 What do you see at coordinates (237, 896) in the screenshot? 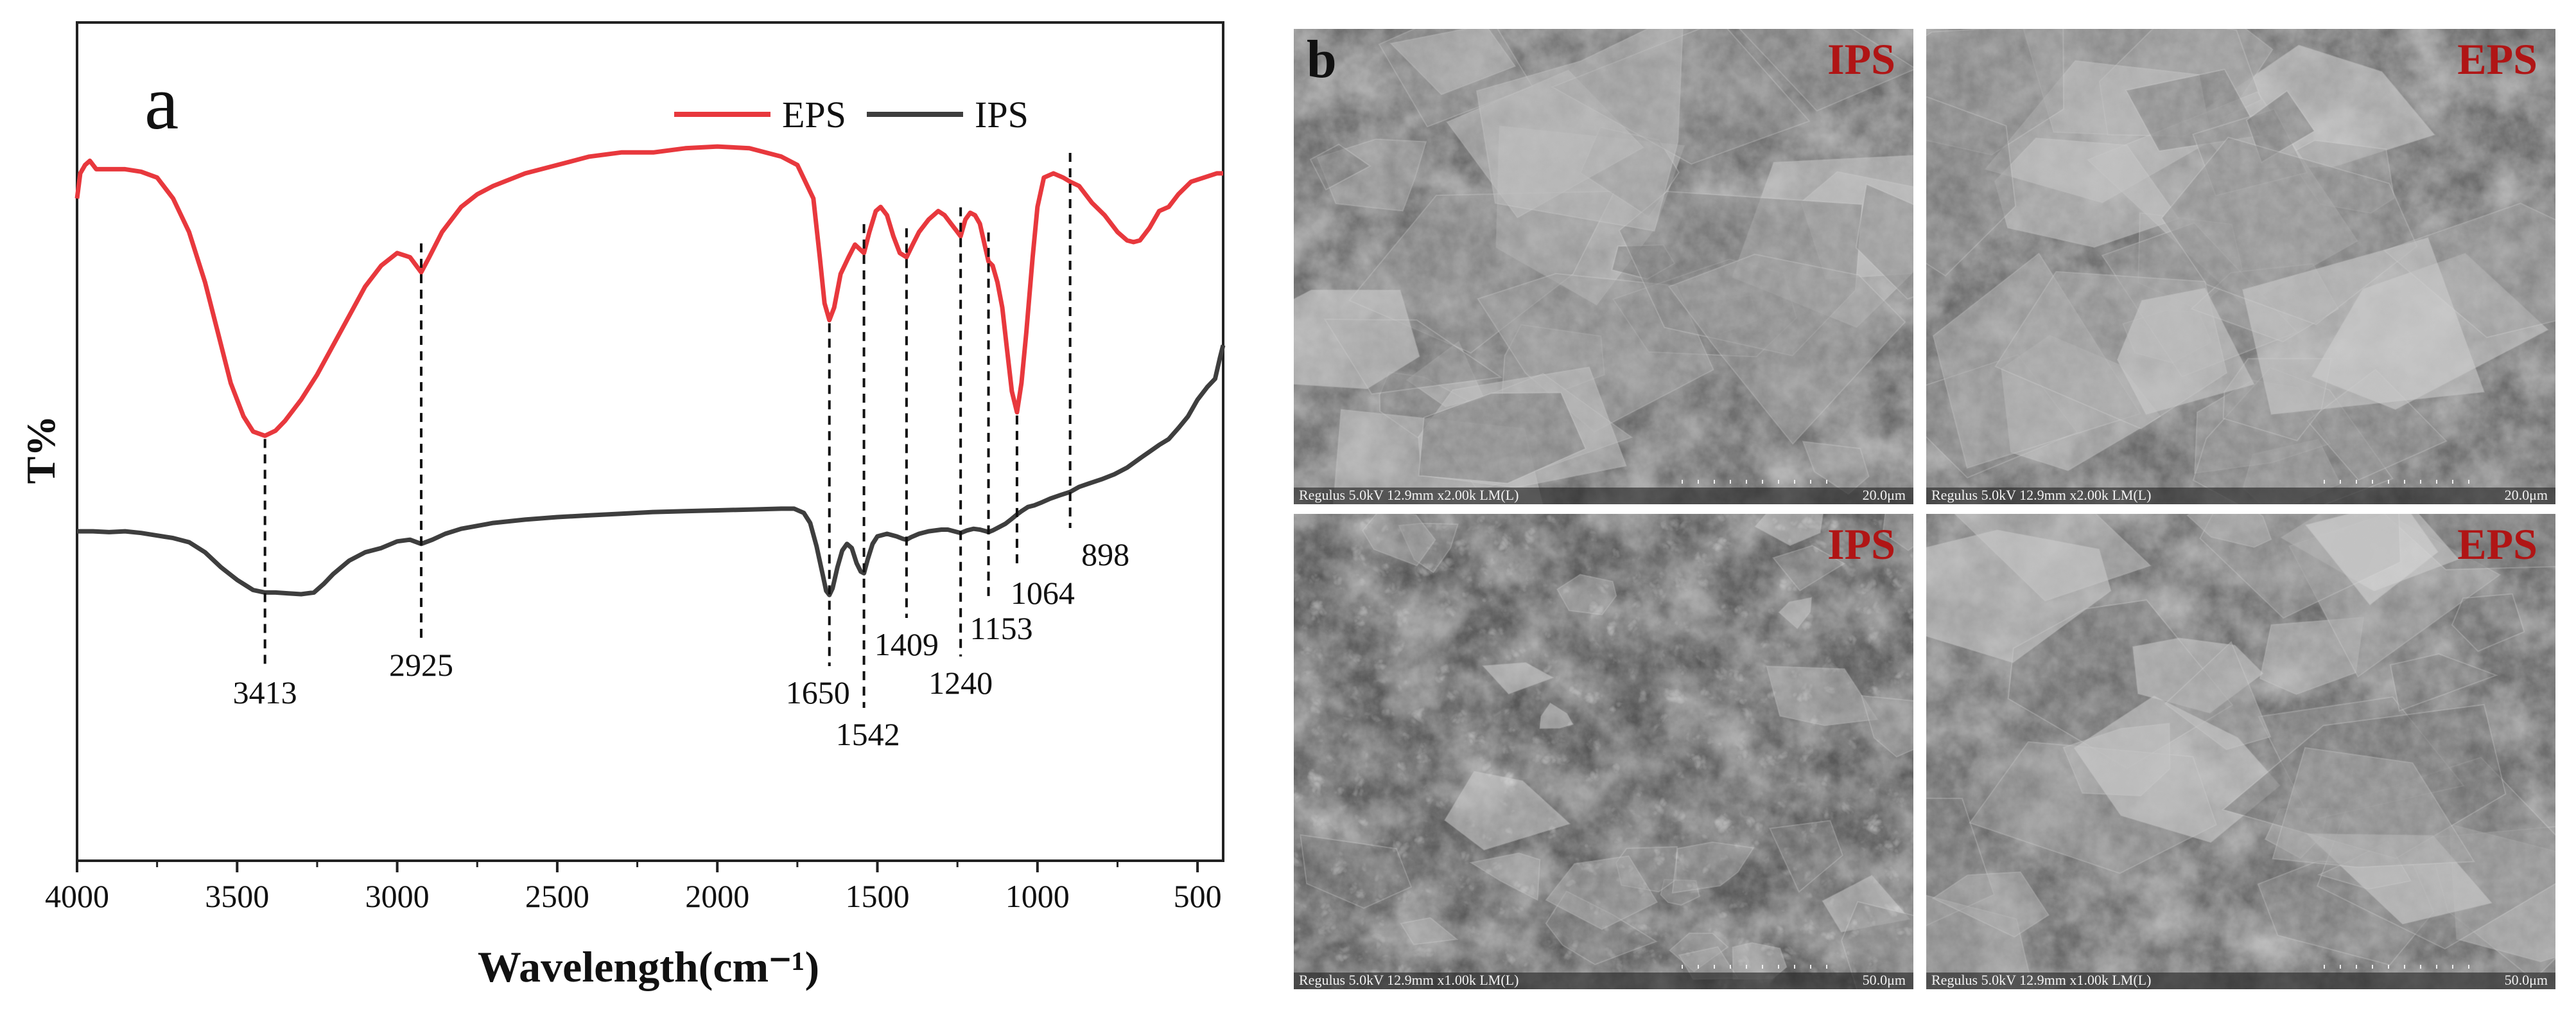
I see `x-tick-label: 3500` at bounding box center [237, 896].